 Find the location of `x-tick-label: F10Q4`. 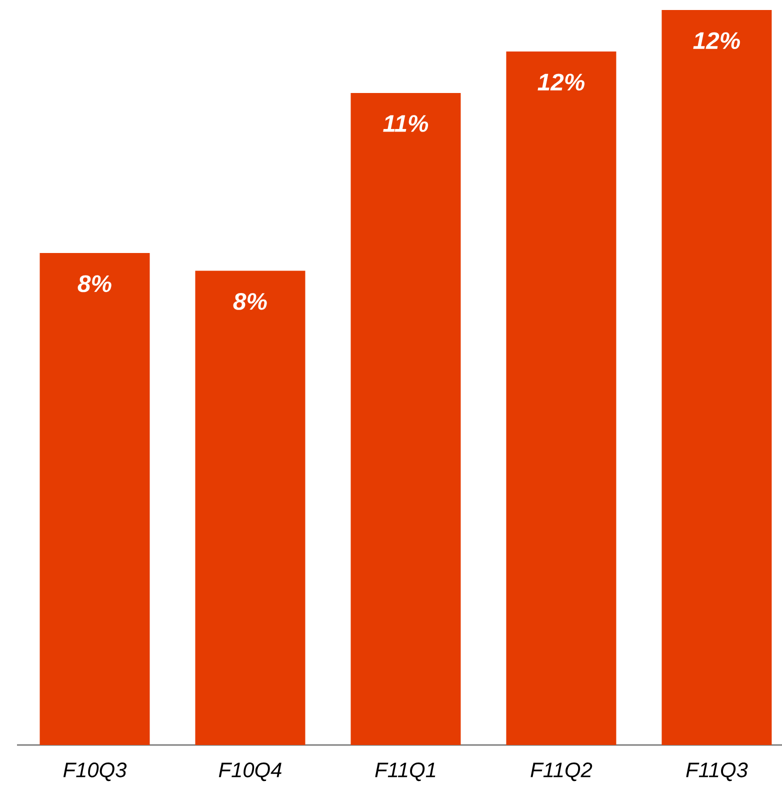

x-tick-label: F10Q4 is located at coordinates (250, 772).